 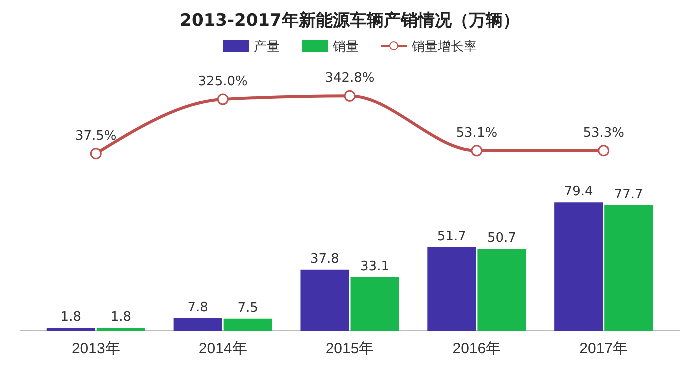 I want to click on data-label: 325.0%, so click(x=223, y=82).